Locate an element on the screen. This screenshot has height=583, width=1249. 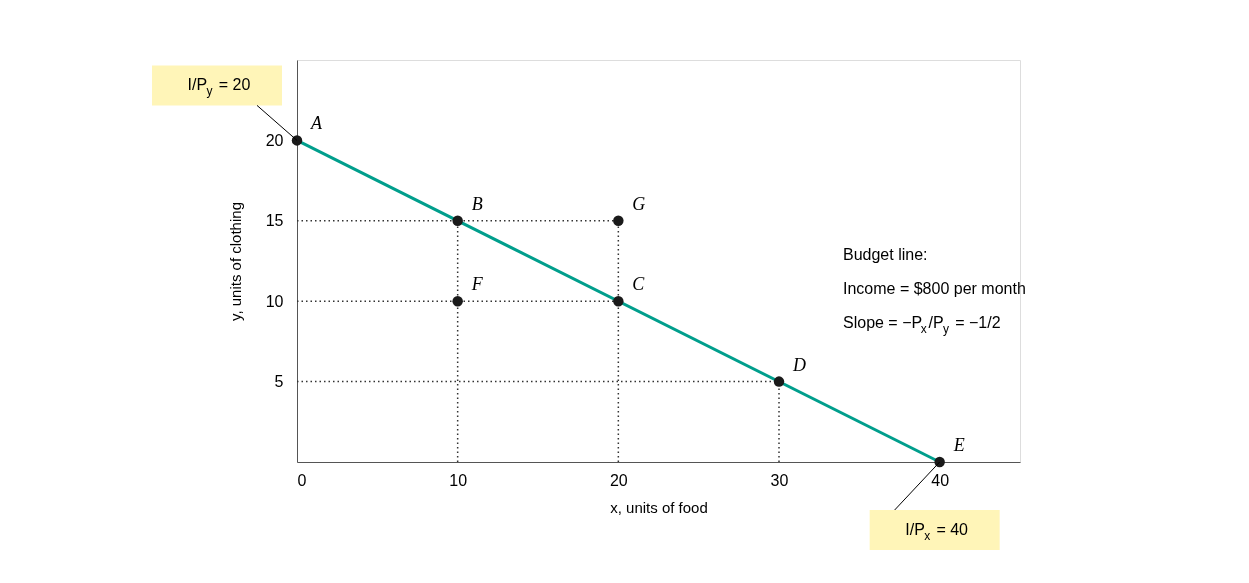
x-tick-label: 30 is located at coordinates (779, 480).